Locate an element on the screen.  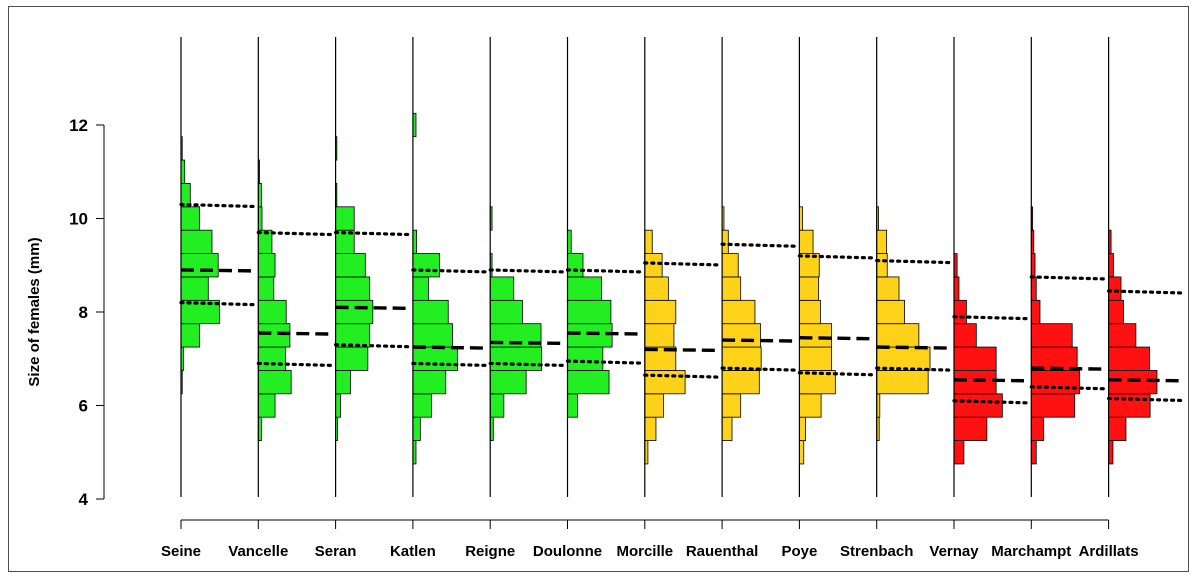
site-column-doulonne is located at coordinates (604, 267).